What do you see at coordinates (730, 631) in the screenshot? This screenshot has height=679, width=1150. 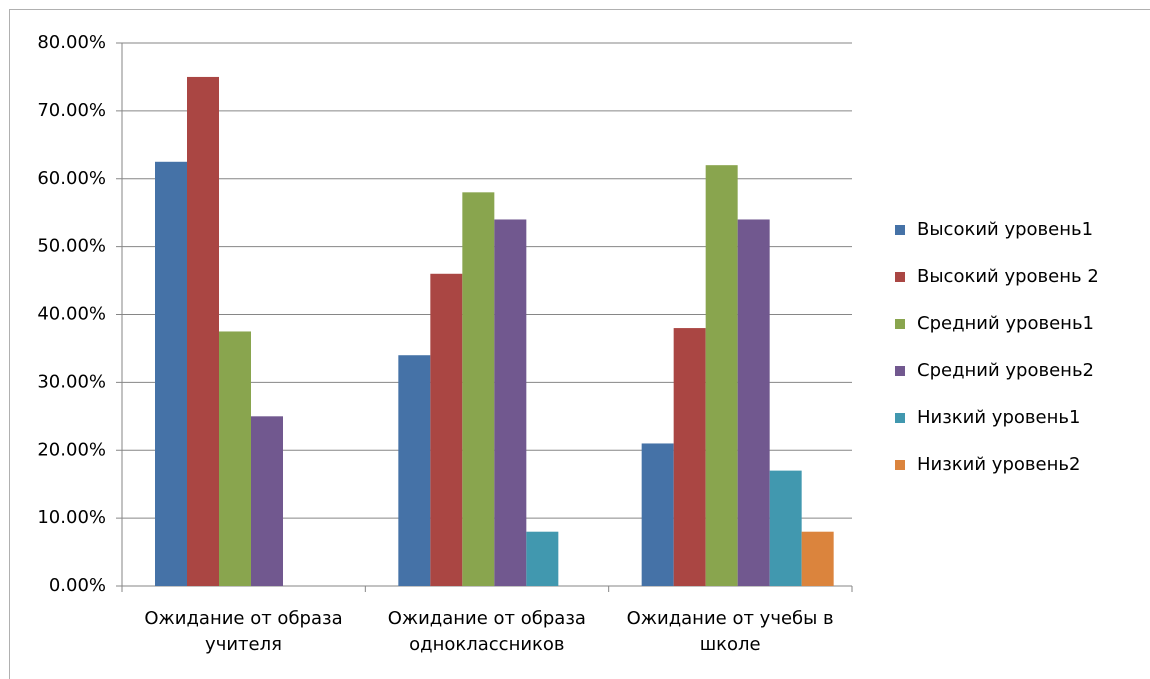 I see `x-tick-label: Ожидание от учебы в школе` at bounding box center [730, 631].